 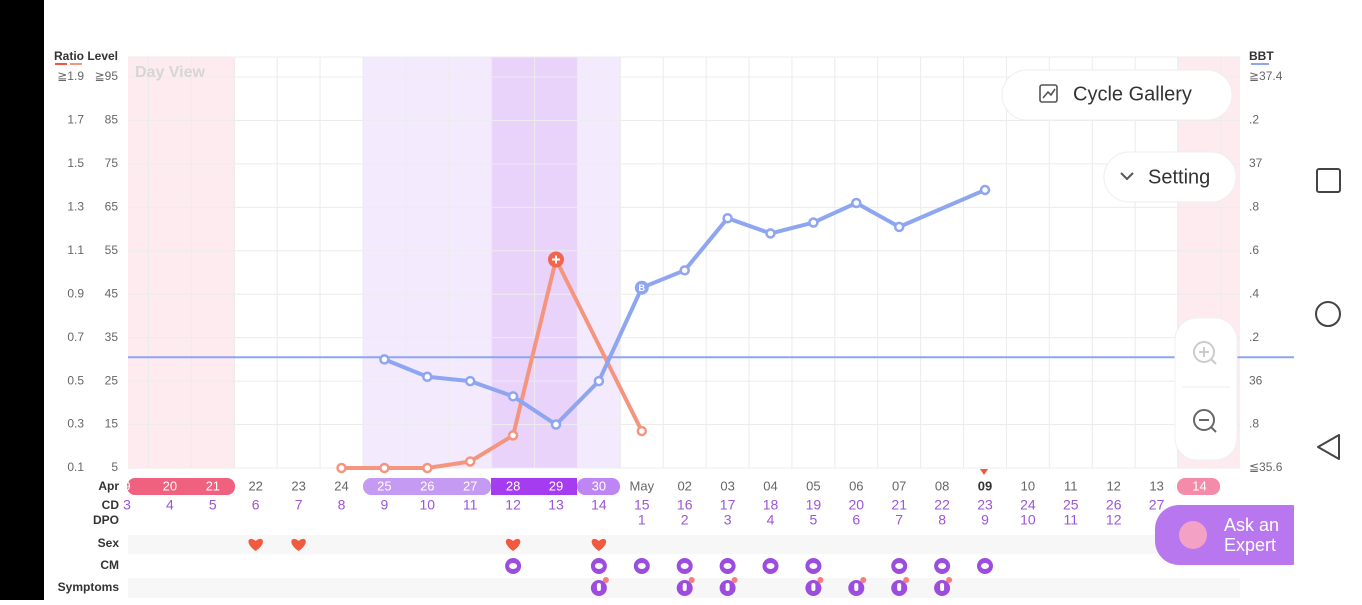 What do you see at coordinates (985, 485) in the screenshot?
I see `date-label: 09` at bounding box center [985, 485].